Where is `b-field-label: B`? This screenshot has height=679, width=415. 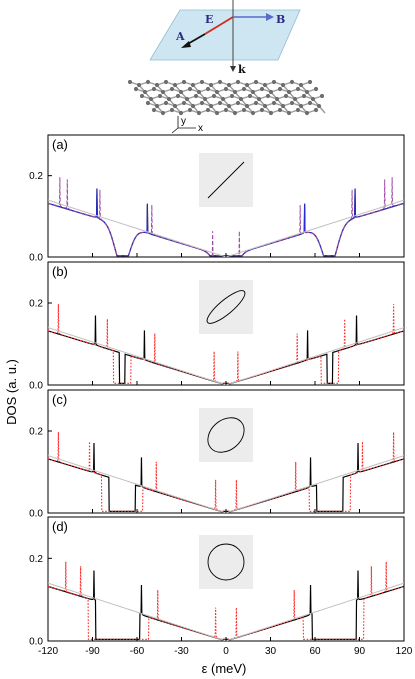 b-field-label: B is located at coordinates (280, 19).